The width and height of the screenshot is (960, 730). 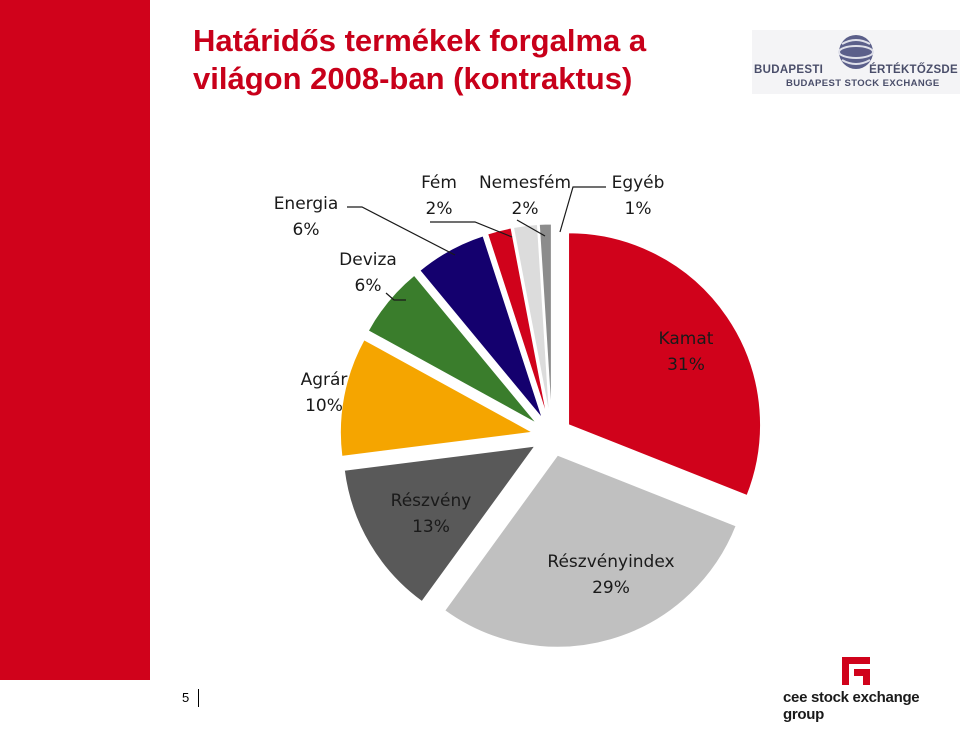 I want to click on slice-value-fem: 2%, so click(x=439, y=209).